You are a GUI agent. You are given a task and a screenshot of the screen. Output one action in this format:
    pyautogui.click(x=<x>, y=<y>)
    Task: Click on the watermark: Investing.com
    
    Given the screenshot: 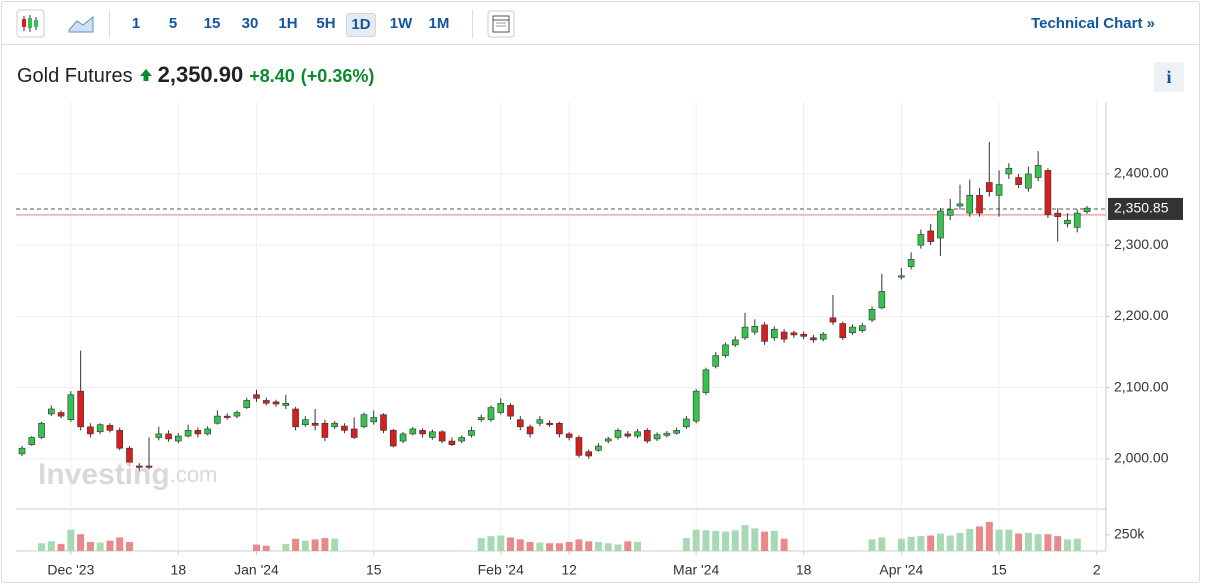 What is the action you would take?
    pyautogui.click(x=127, y=474)
    